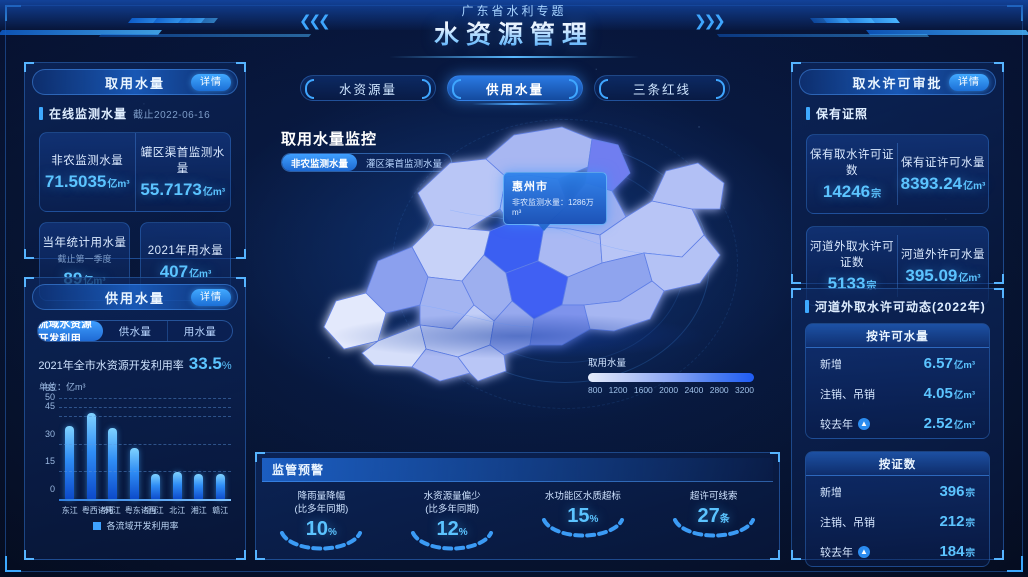 The width and height of the screenshot is (1028, 577). What do you see at coordinates (694, 390) in the screenshot?
I see `legend-tick: 2400` at bounding box center [694, 390].